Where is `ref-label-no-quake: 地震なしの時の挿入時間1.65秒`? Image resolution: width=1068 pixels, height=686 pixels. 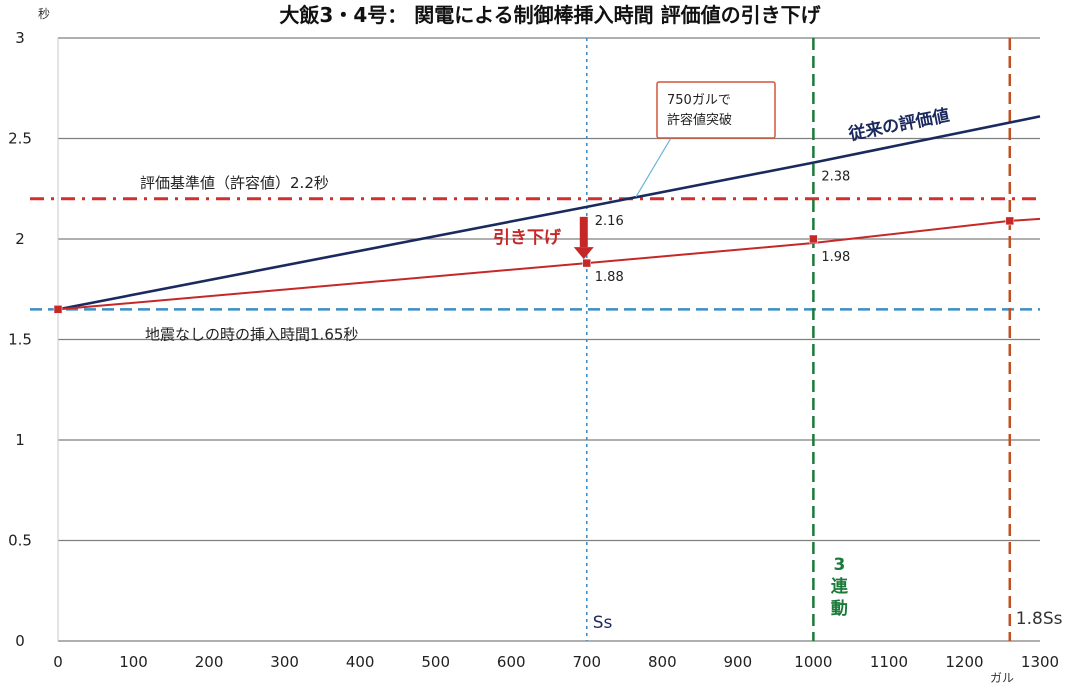 ref-label-no-quake: 地震なしの時の挿入時間1.65秒 is located at coordinates (251, 334).